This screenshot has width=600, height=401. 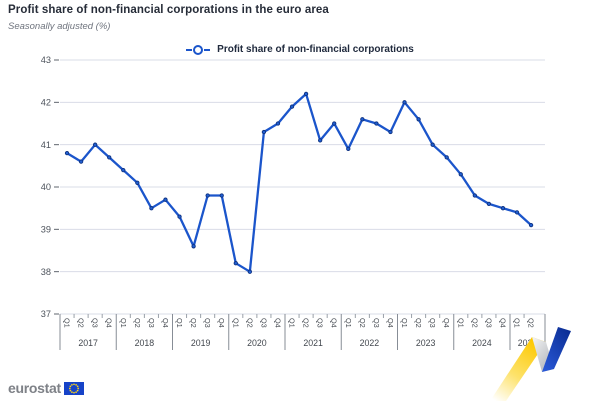 What do you see at coordinates (426, 343) in the screenshot?
I see `year-label: 2023` at bounding box center [426, 343].